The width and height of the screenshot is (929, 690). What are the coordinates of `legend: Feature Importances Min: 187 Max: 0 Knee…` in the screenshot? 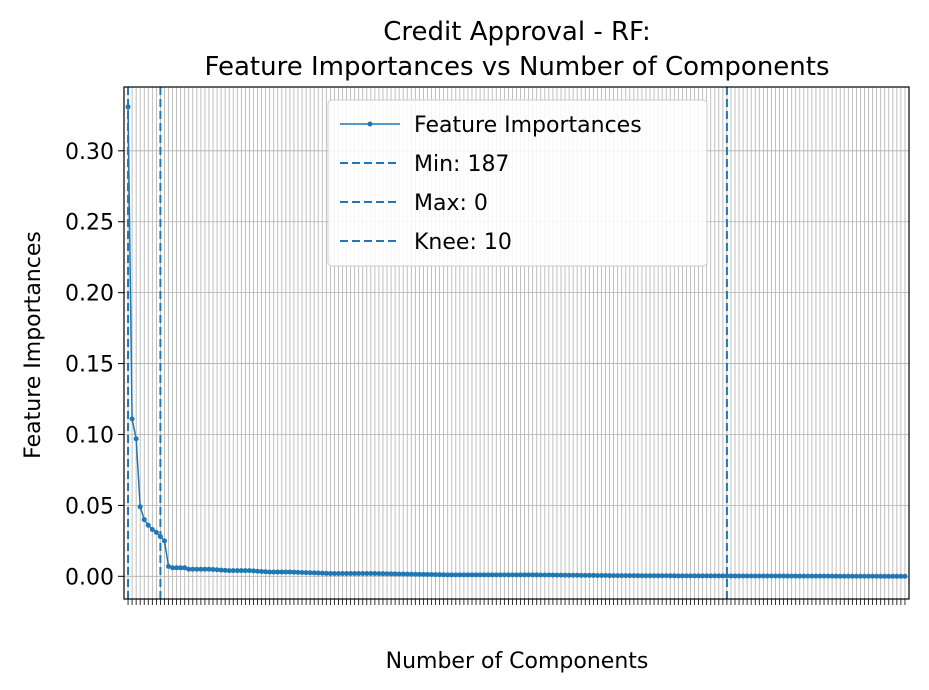 It's located at (517, 183).